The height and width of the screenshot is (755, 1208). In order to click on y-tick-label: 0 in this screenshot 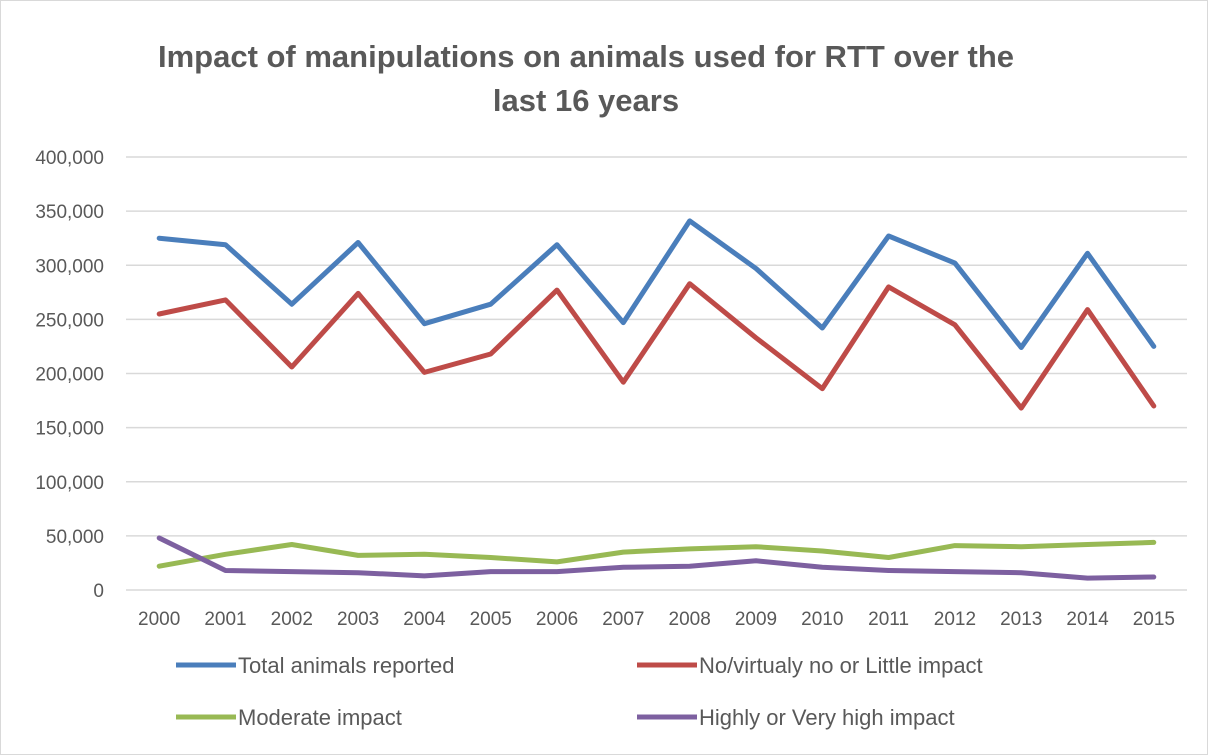, I will do `click(98, 591)`.